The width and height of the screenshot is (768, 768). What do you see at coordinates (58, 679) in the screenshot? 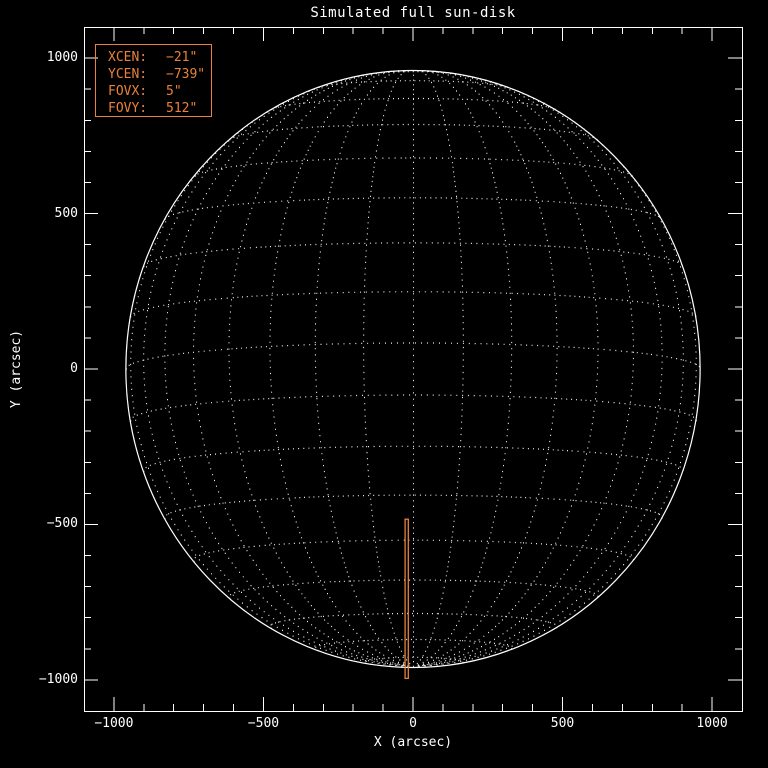
I see `y-tick-label: −1000` at bounding box center [58, 679].